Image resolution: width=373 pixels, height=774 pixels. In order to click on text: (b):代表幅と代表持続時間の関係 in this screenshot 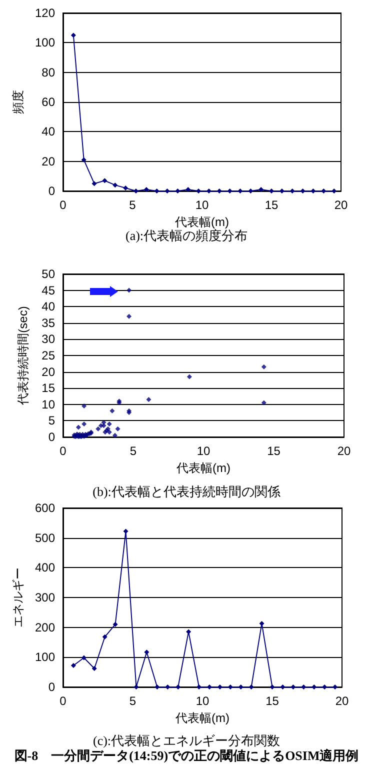, I will do `click(186, 491)`.